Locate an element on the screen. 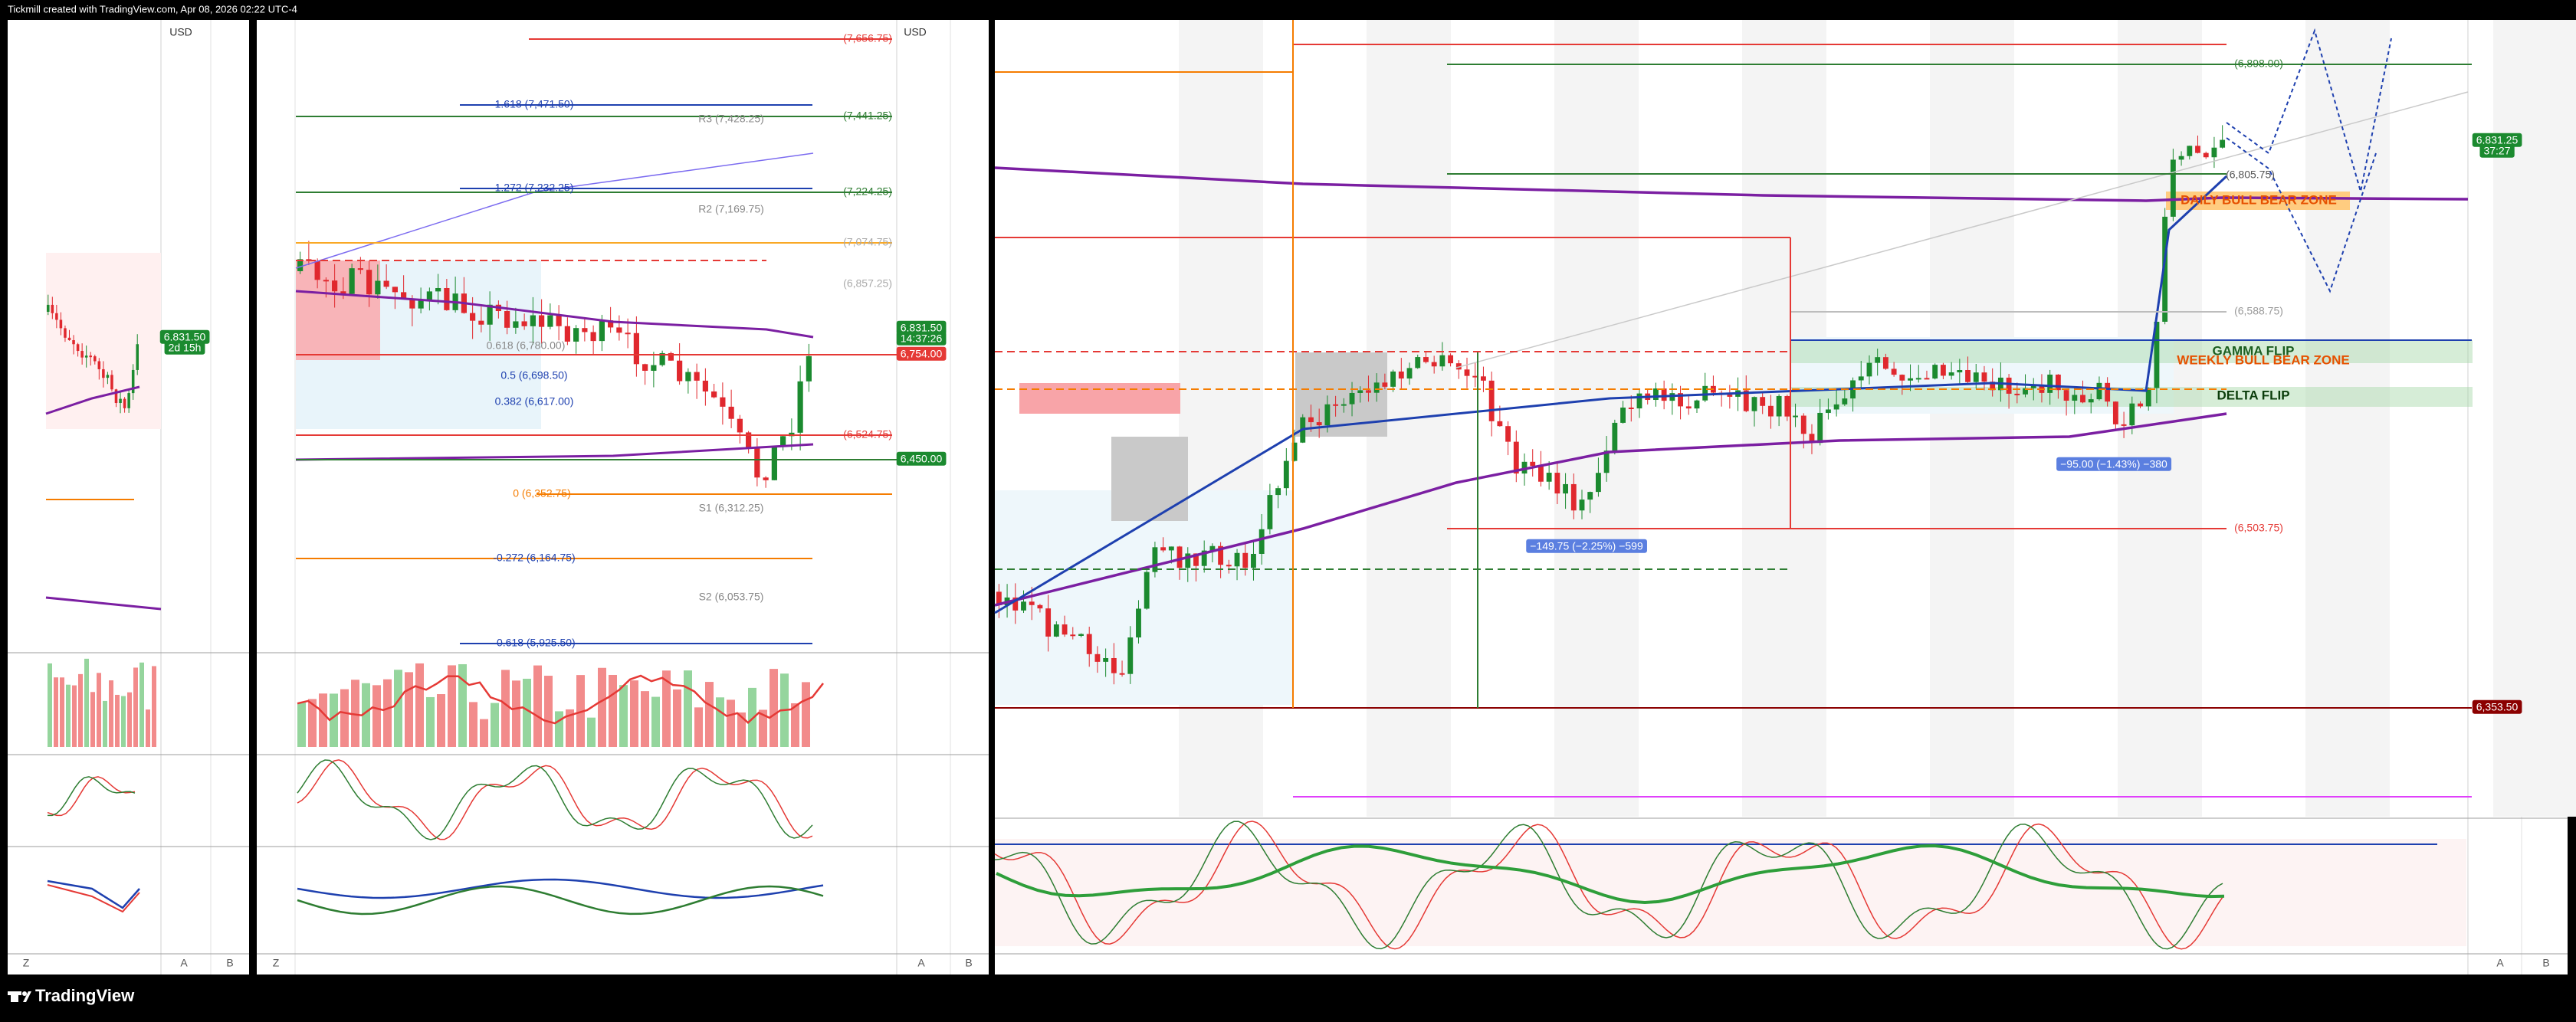 Image resolution: width=2576 pixels, height=1022 pixels. pane-shade is located at coordinates (1730, 892).